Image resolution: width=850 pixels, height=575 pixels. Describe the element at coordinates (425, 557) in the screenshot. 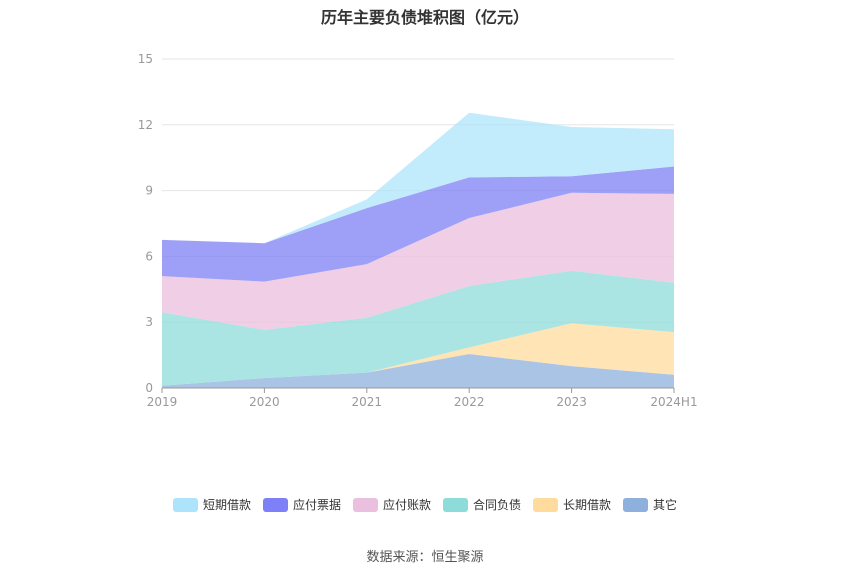

I see `data-source-note: 数据来源：恒生聚源` at that location.